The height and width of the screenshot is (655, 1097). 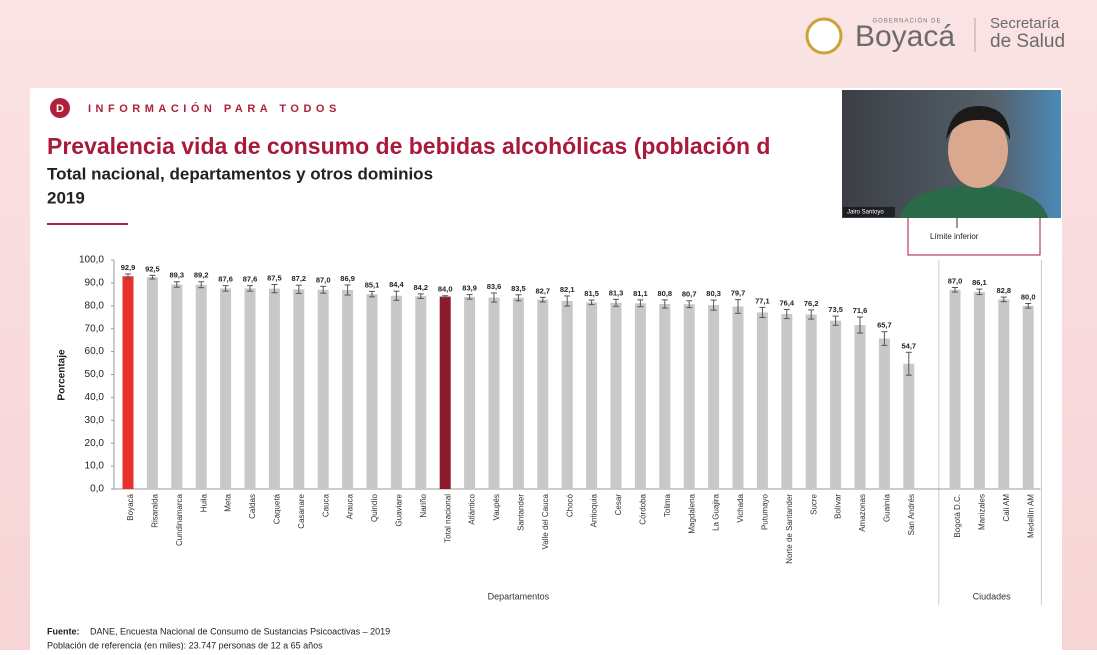 I want to click on x-tick-label: Casanare, so click(x=301, y=510).